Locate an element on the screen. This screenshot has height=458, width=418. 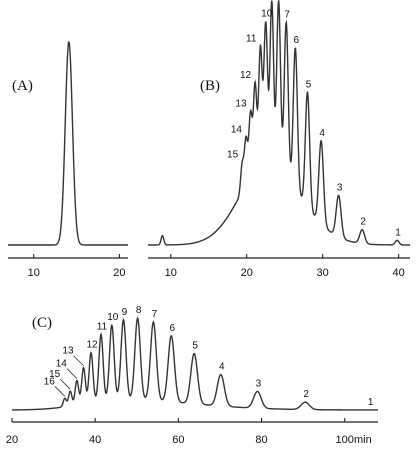
chromatogram-trace is located at coordinates (68, 143).